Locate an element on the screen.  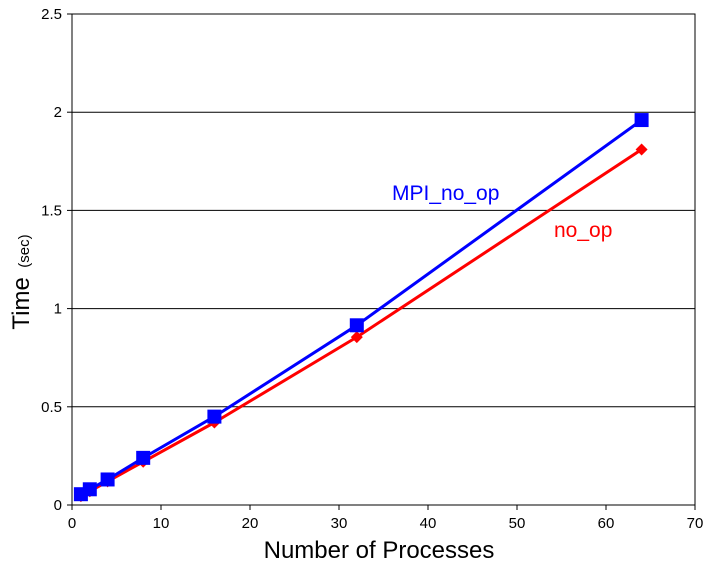
y-tick-label: 1.5 is located at coordinates (51, 210).